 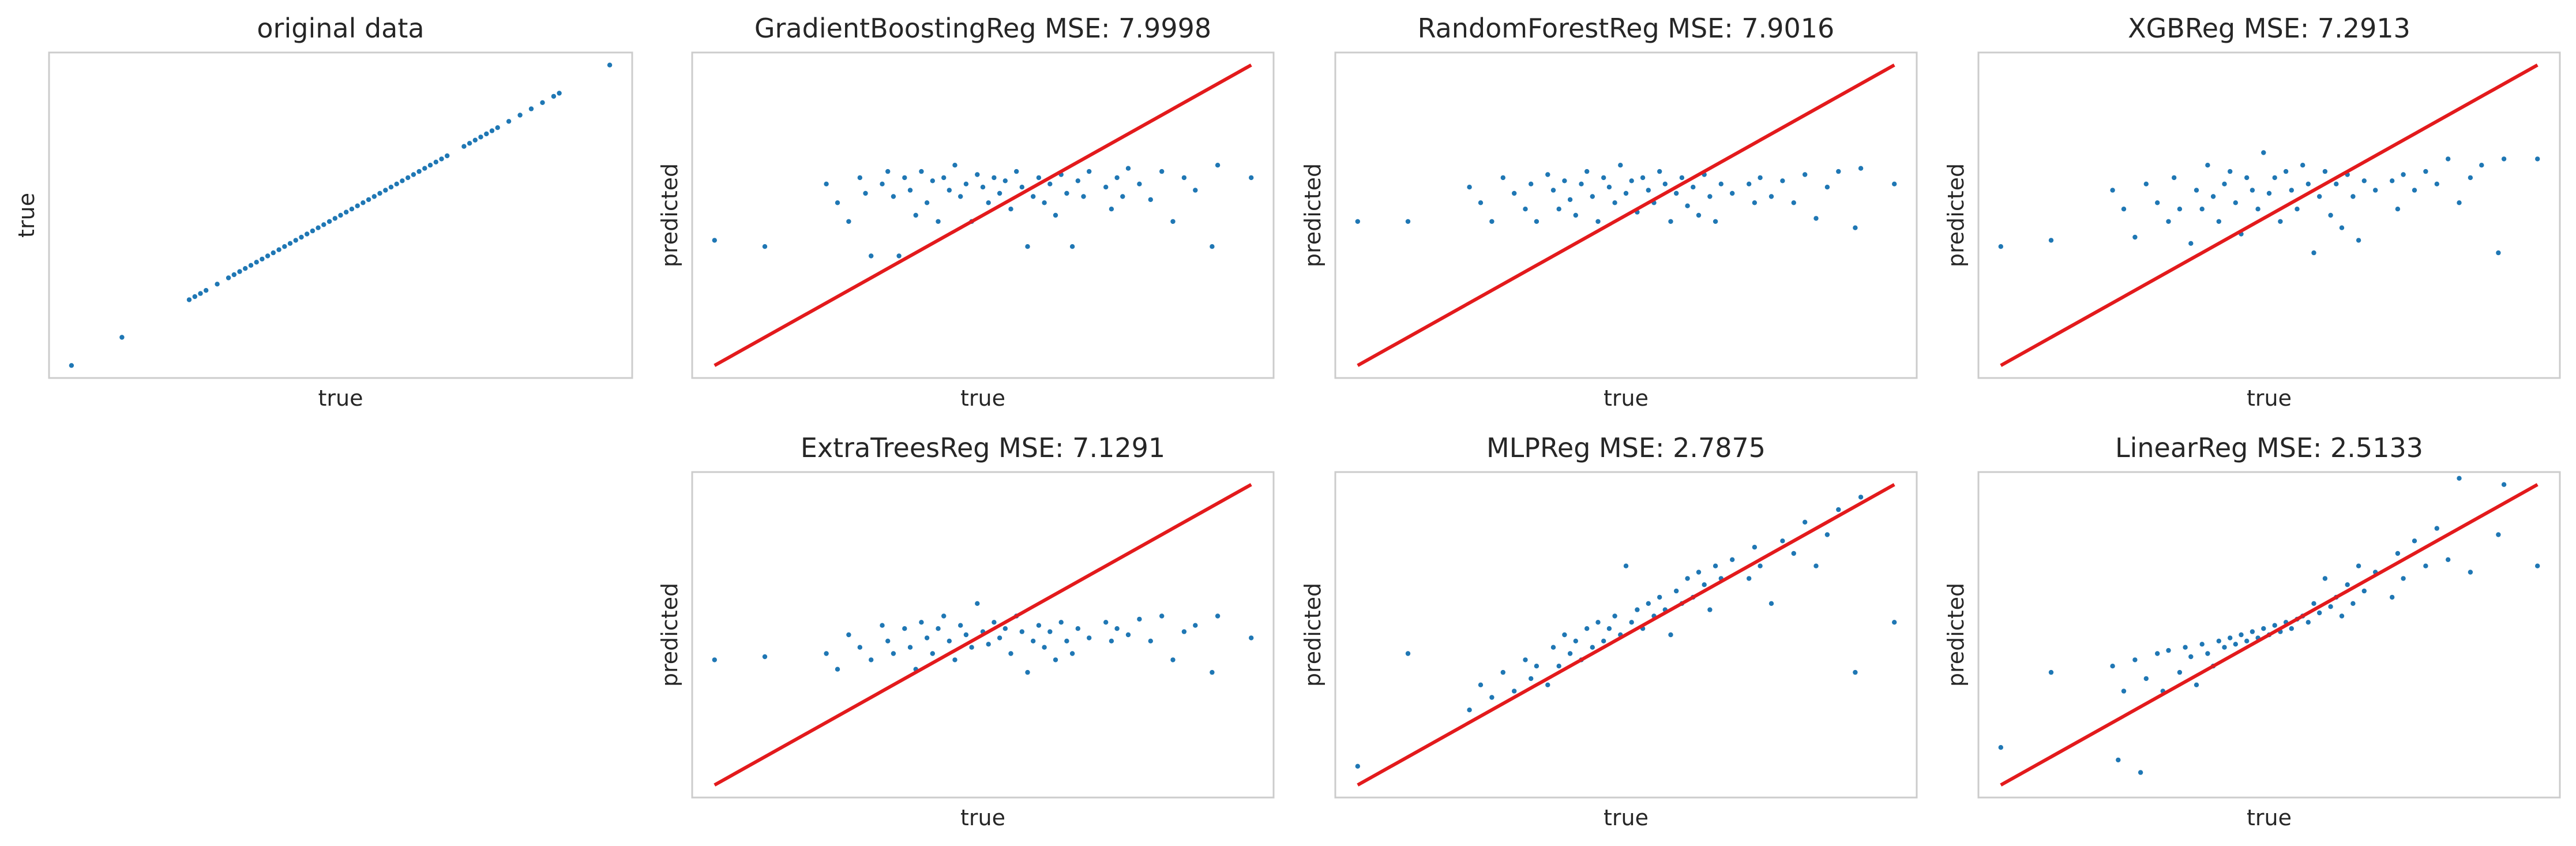 I want to click on subplot-title: MLPReg MSE: 2.7875, so click(x=1626, y=447).